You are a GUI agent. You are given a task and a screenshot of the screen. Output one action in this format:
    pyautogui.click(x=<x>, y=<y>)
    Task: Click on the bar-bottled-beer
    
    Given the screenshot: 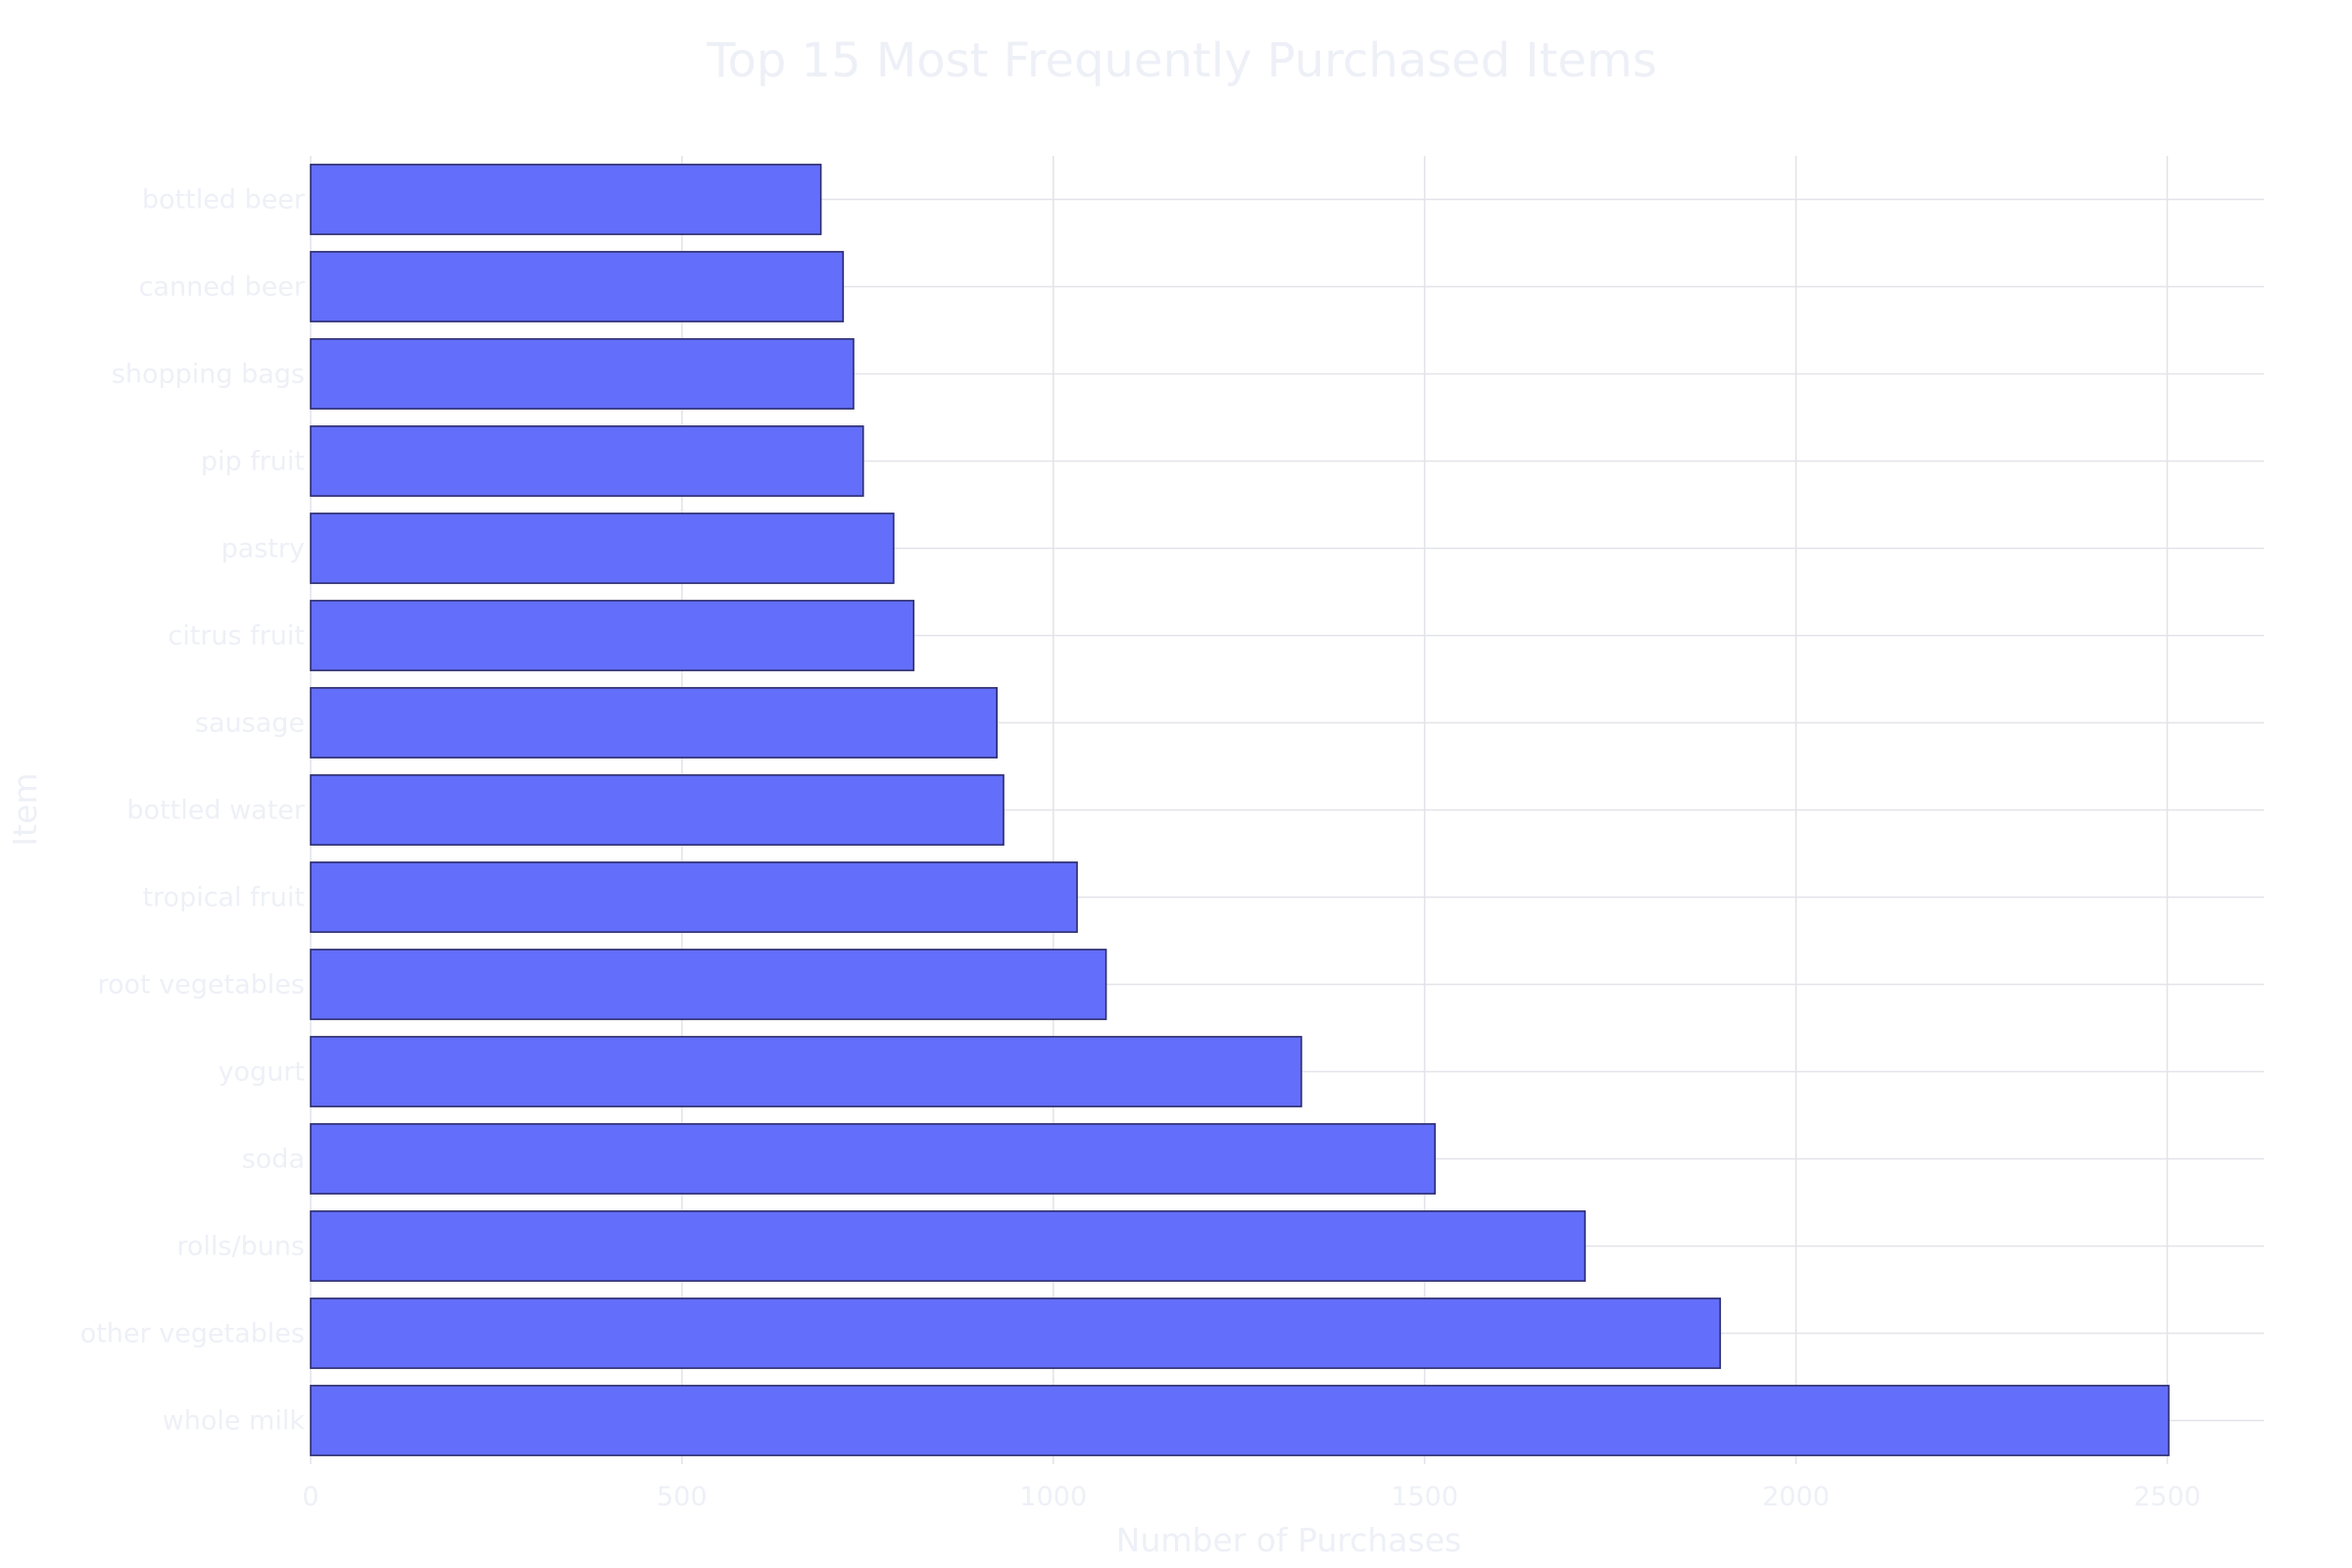 What is the action you would take?
    pyautogui.click(x=566, y=199)
    